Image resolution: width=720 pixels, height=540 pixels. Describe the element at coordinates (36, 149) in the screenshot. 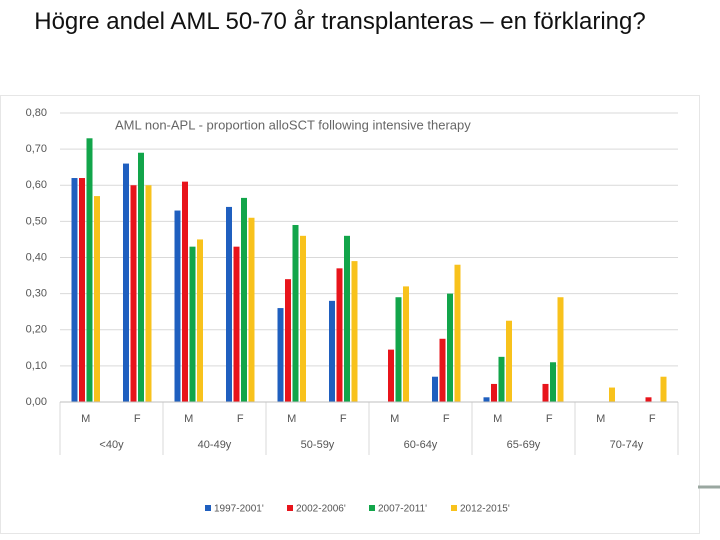

I see `y-tick-label: 0,70` at that location.